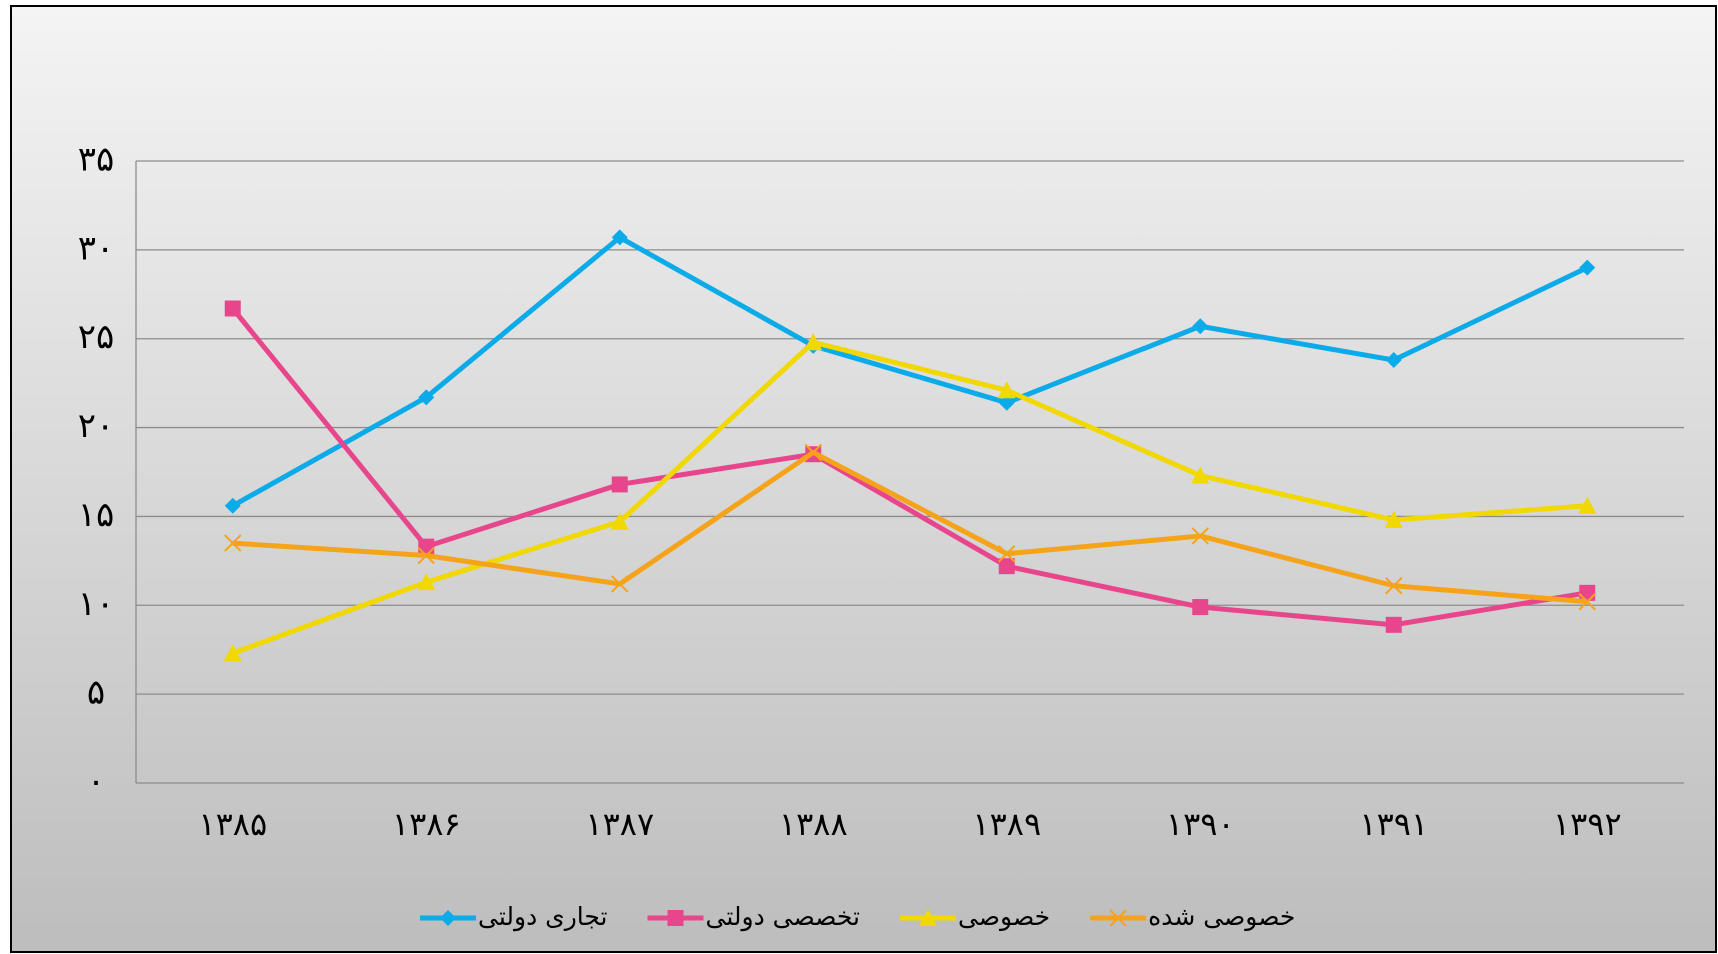 Image resolution: width=1718 pixels, height=954 pixels. I want to click on x-tick-label: ۱۳۸۸, so click(813, 824).